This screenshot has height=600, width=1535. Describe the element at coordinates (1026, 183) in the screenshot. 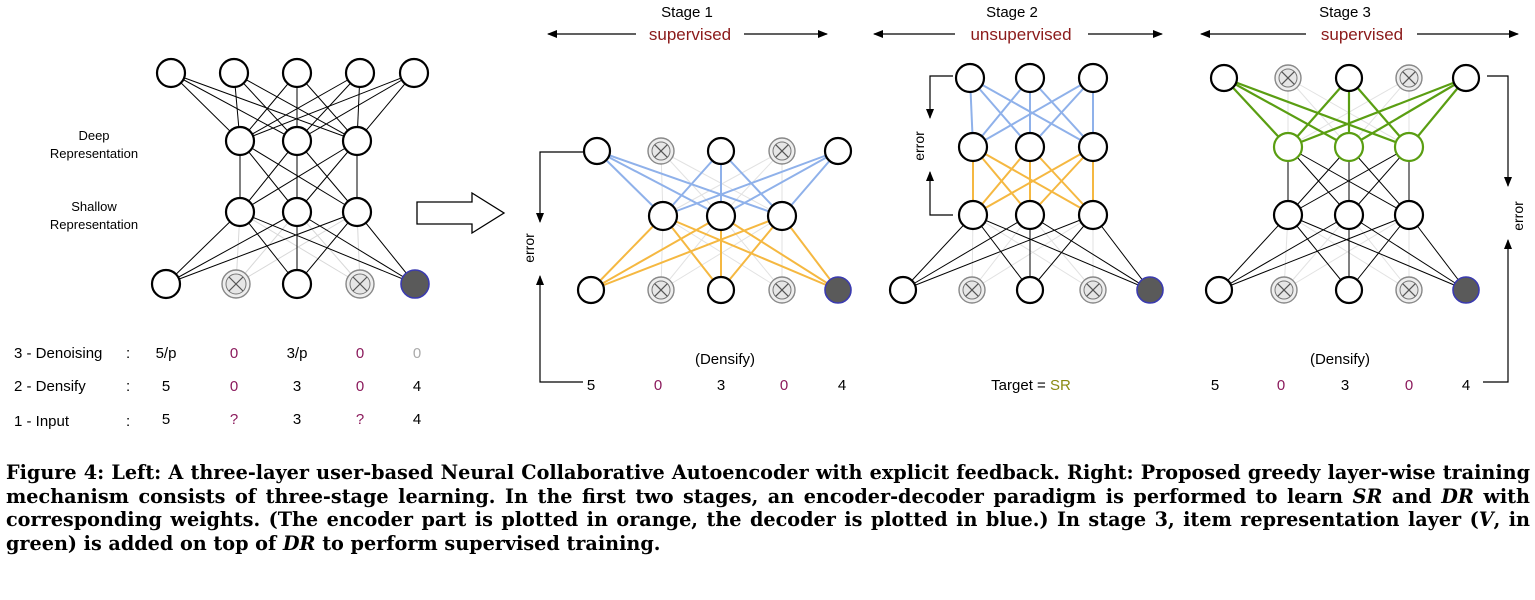

I see `stage2-network` at that location.